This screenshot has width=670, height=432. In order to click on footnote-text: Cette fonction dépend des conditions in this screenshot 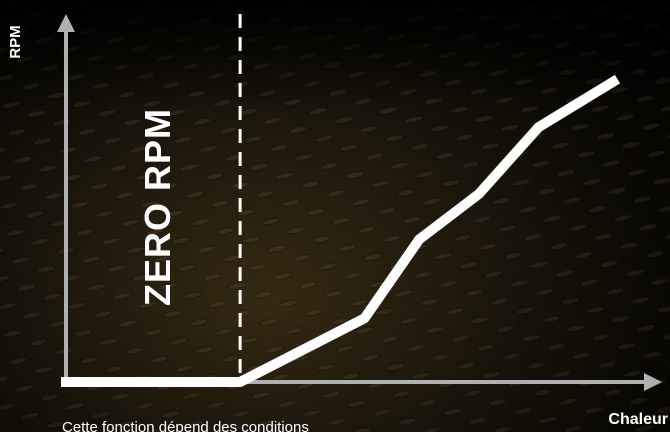, I will do `click(185, 425)`.